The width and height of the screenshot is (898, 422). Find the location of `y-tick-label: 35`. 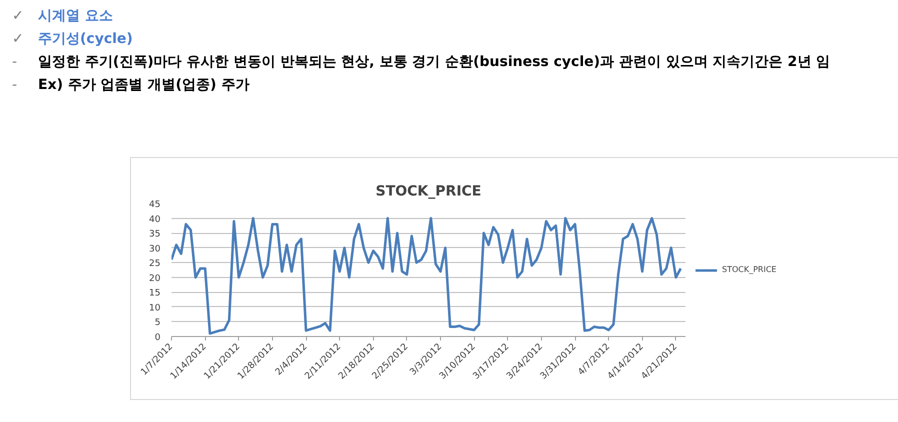

y-tick-label: 35 is located at coordinates (154, 235).